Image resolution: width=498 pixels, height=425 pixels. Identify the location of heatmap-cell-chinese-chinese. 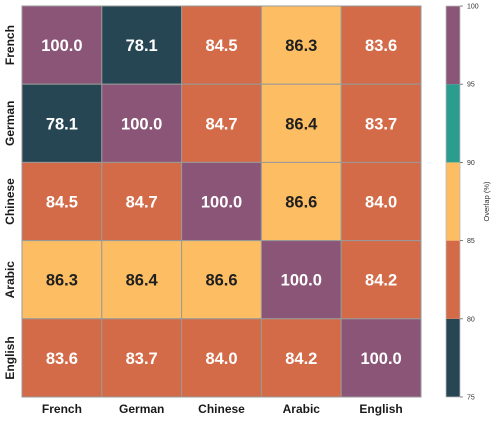
(221, 201).